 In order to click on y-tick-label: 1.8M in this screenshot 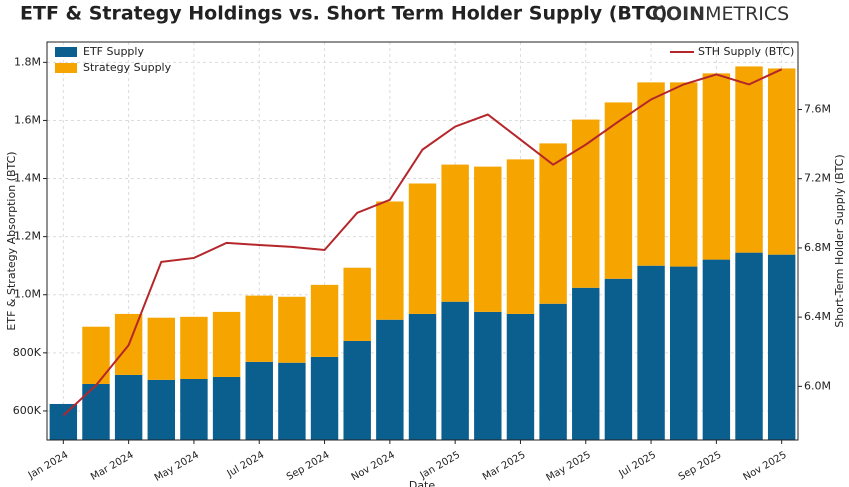, I will do `click(27, 61)`.